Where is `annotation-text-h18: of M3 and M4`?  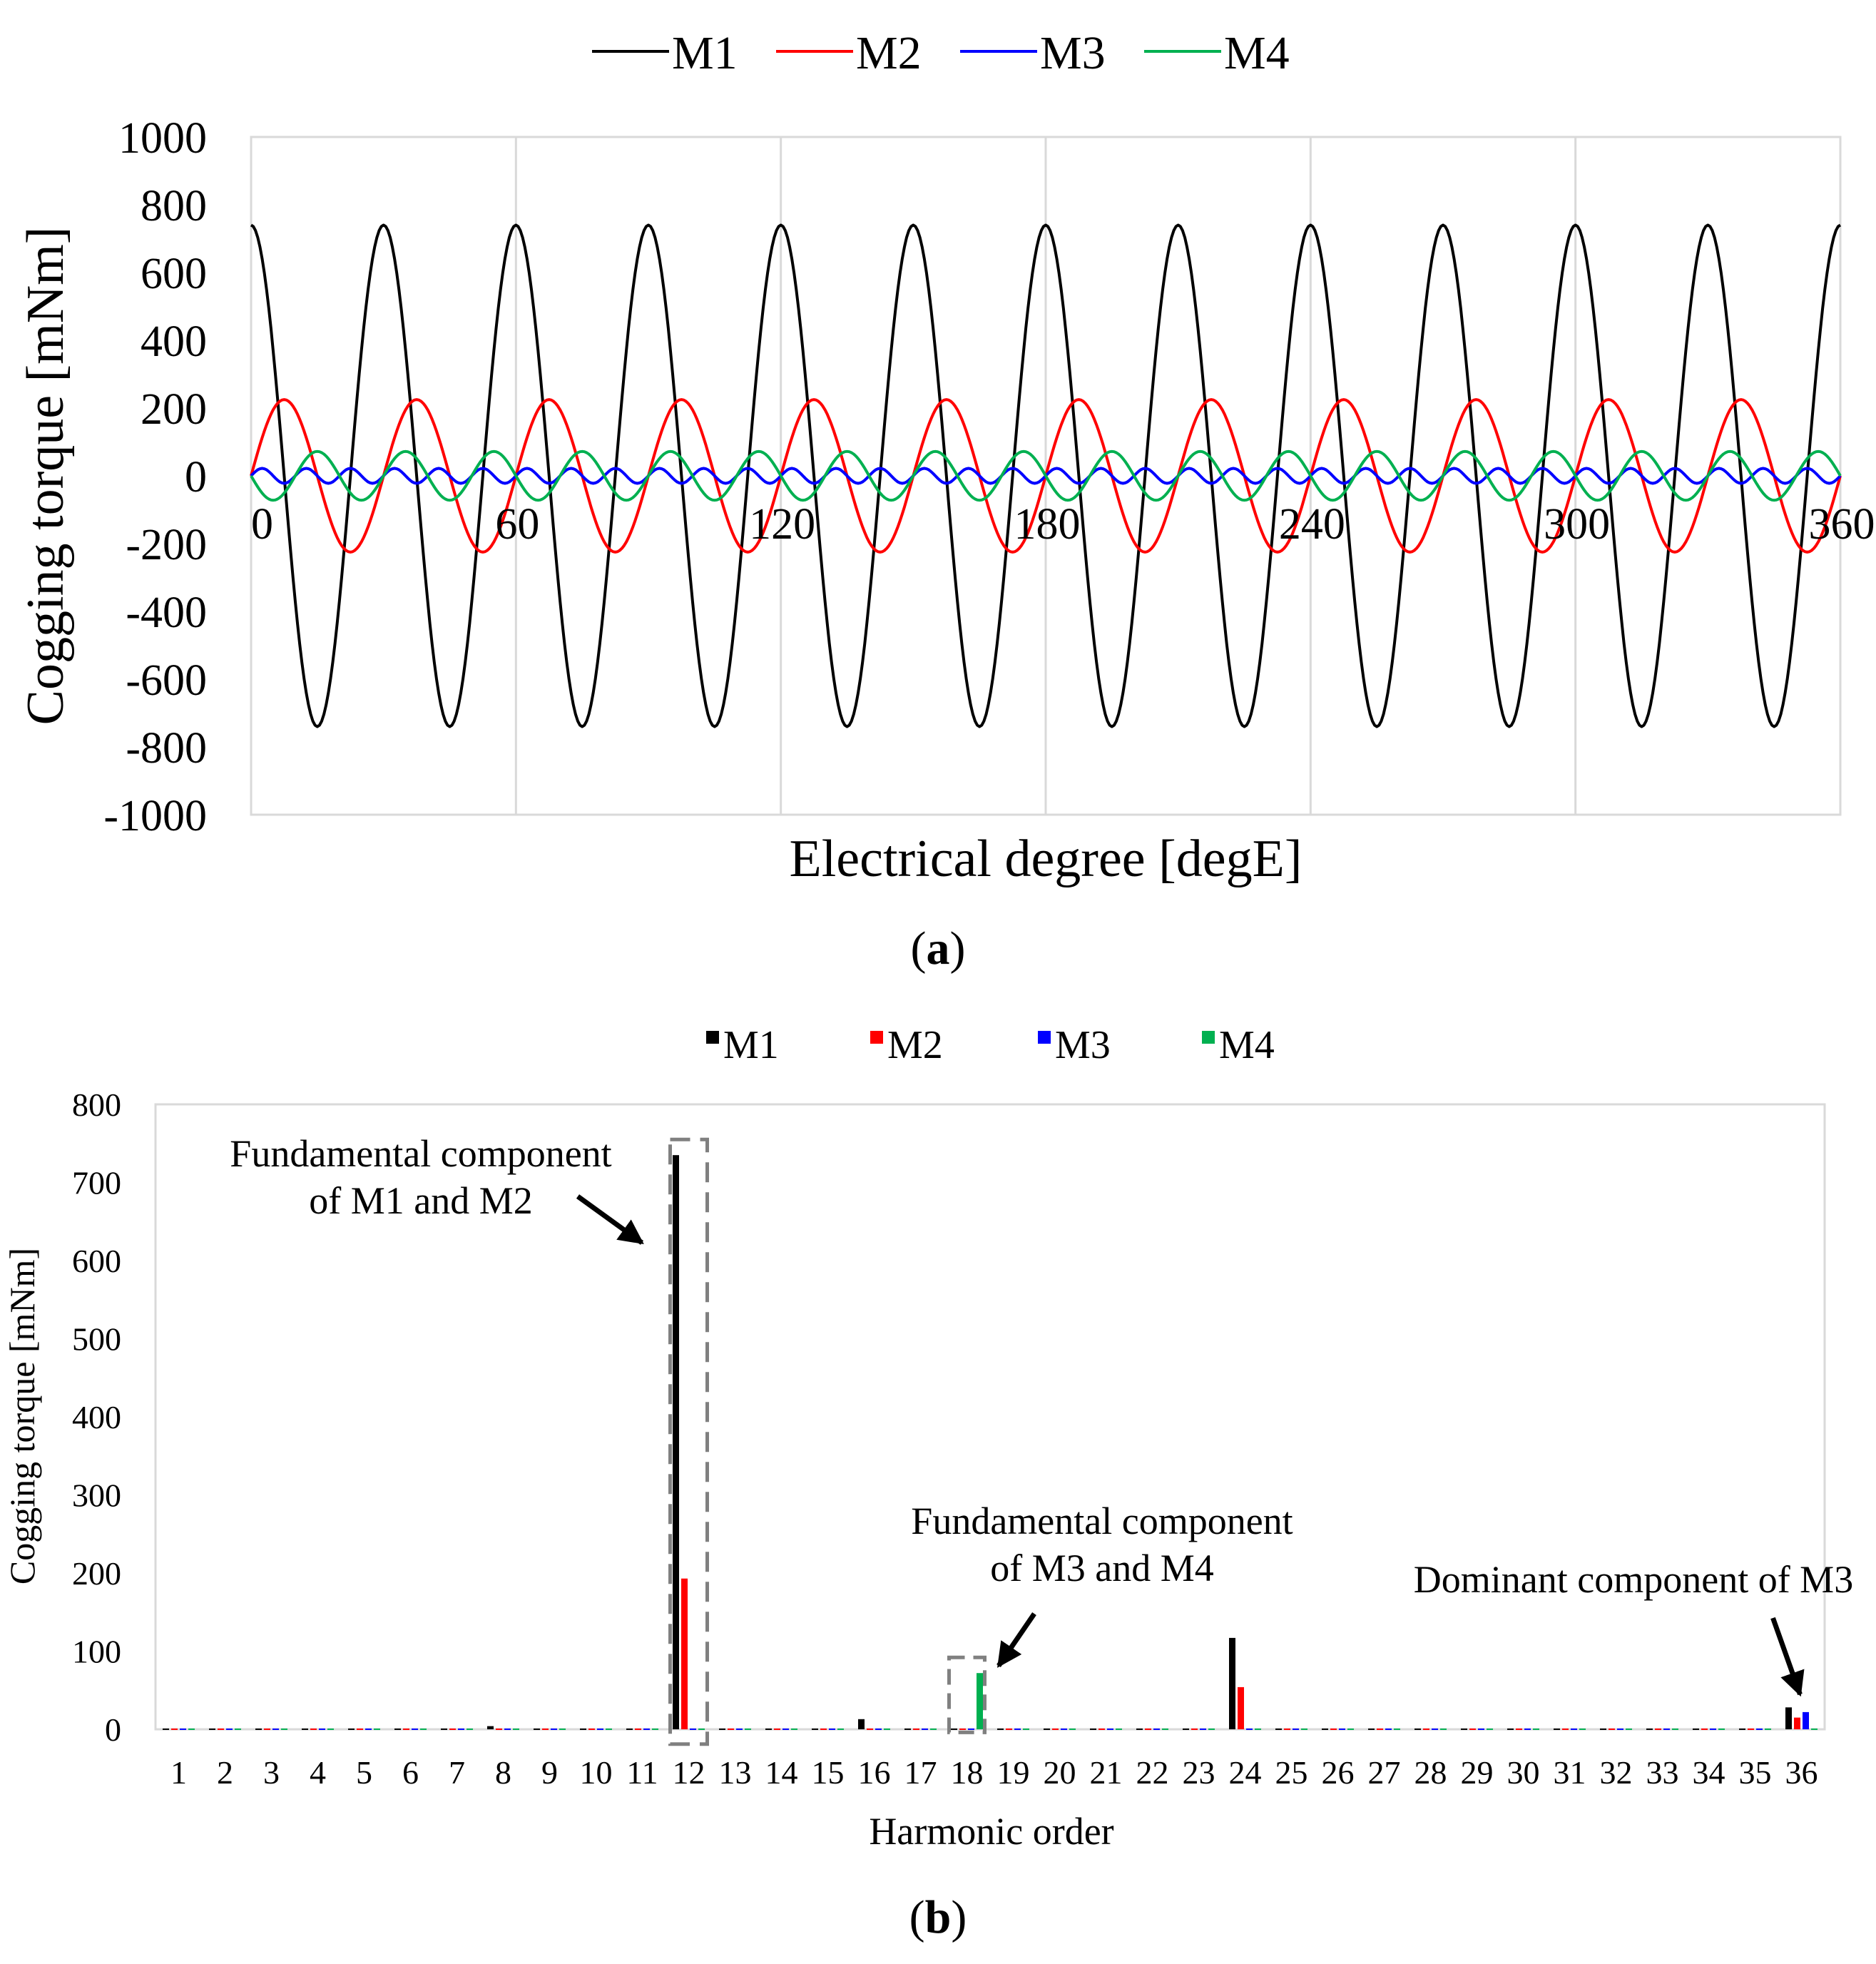 annotation-text-h18: of M3 and M4 is located at coordinates (1101, 1568).